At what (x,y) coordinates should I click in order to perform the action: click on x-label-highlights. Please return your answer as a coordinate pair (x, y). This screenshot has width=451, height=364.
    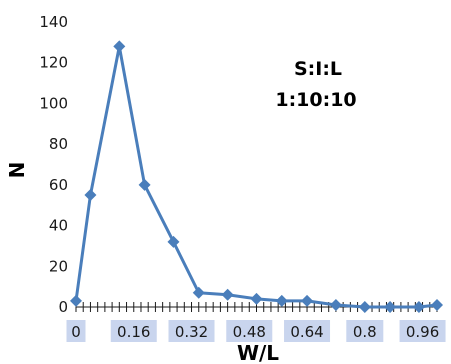
    Looking at the image, I should click on (256, 331).